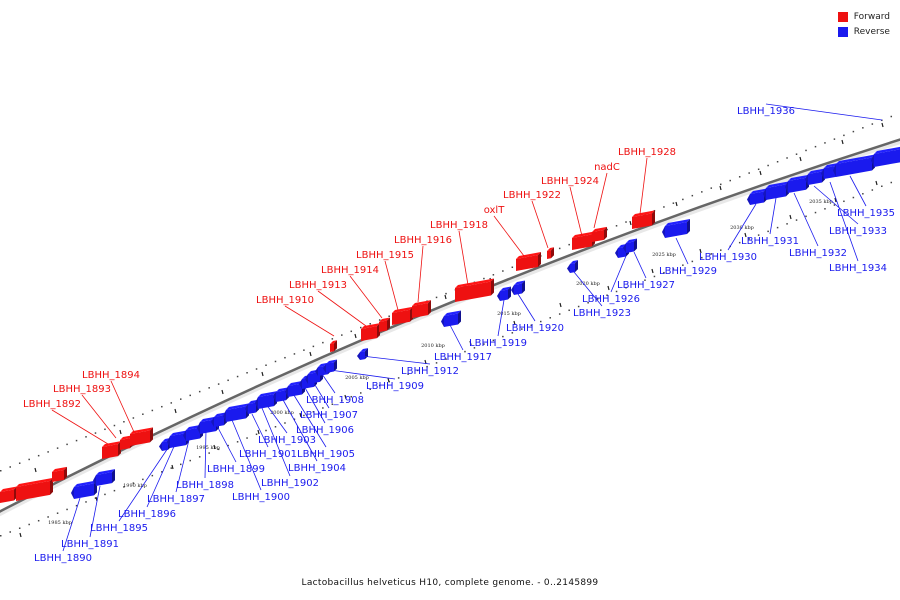 This screenshot has width=900, height=600. Describe the element at coordinates (60, 523) in the screenshot. I see `scale-tick-label: 1985 kbp` at that location.